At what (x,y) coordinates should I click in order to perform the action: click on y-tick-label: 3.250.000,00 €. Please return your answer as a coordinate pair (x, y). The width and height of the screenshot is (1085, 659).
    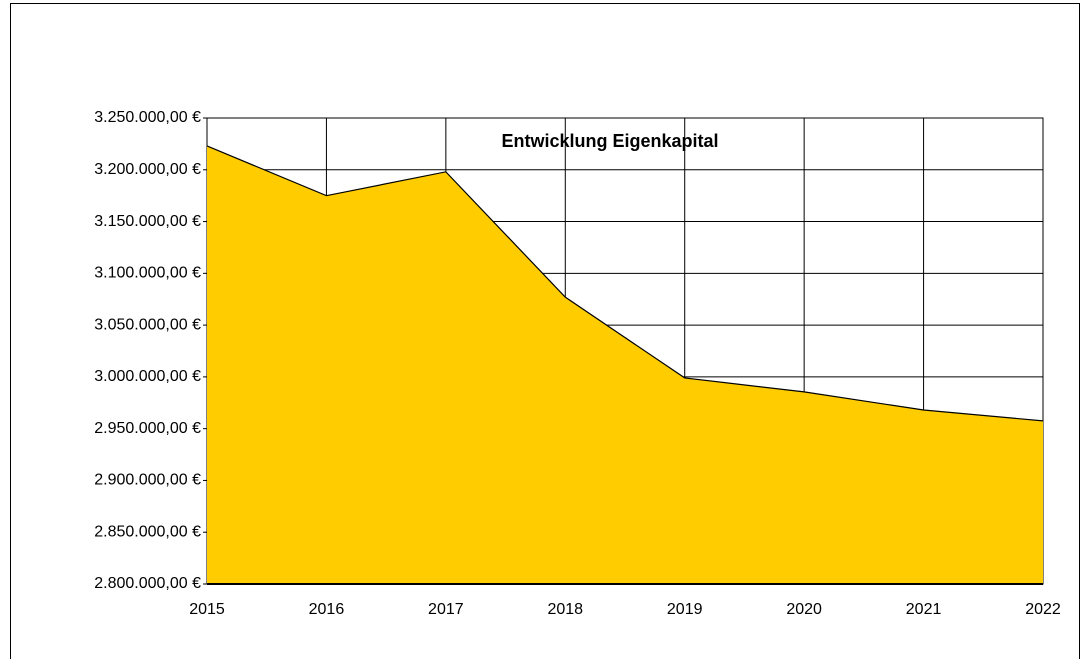
    Looking at the image, I should click on (147, 117).